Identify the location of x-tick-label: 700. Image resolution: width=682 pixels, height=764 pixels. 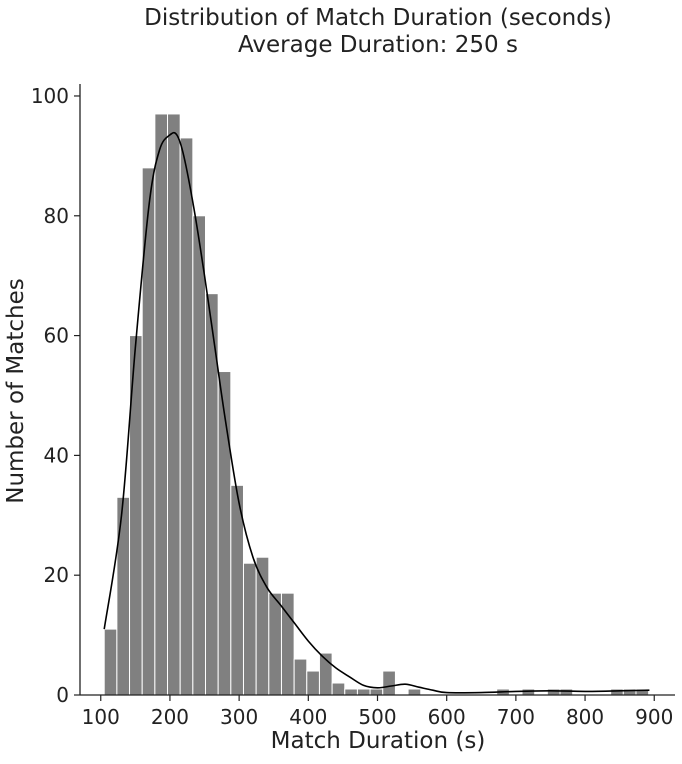
(516, 717).